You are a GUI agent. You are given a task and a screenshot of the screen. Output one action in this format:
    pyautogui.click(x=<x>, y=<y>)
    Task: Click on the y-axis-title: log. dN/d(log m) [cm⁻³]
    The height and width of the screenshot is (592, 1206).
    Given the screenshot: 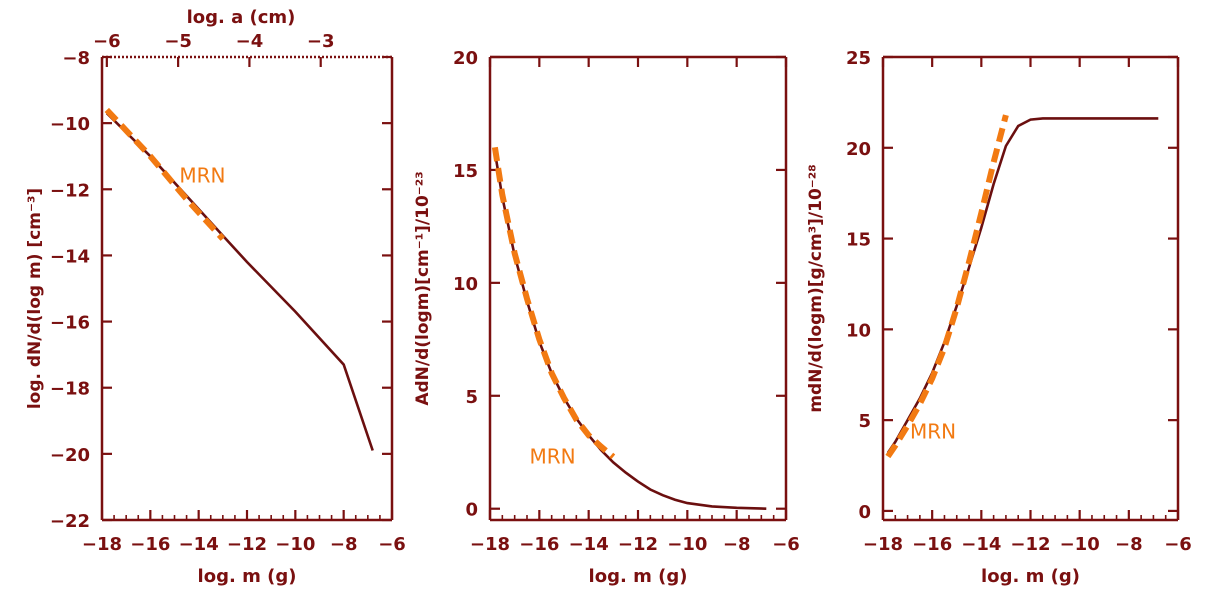 What is the action you would take?
    pyautogui.click(x=35, y=298)
    